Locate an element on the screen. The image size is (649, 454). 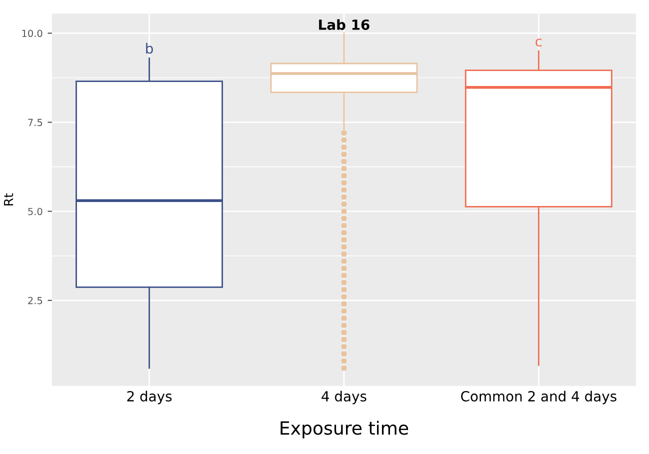
y-tick-label: 2.5 is located at coordinates (35, 300).